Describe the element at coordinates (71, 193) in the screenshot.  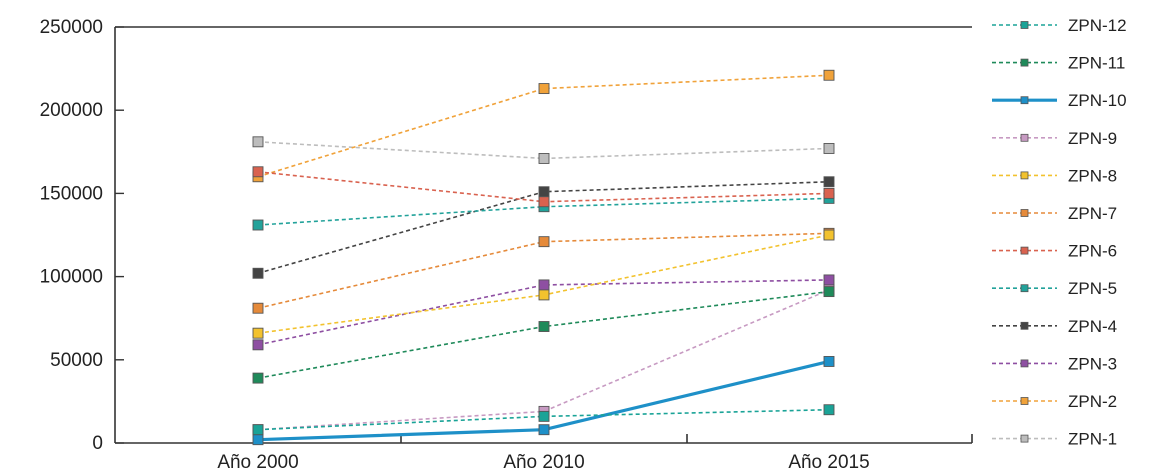
I see `y-tick-label: 150000` at that location.